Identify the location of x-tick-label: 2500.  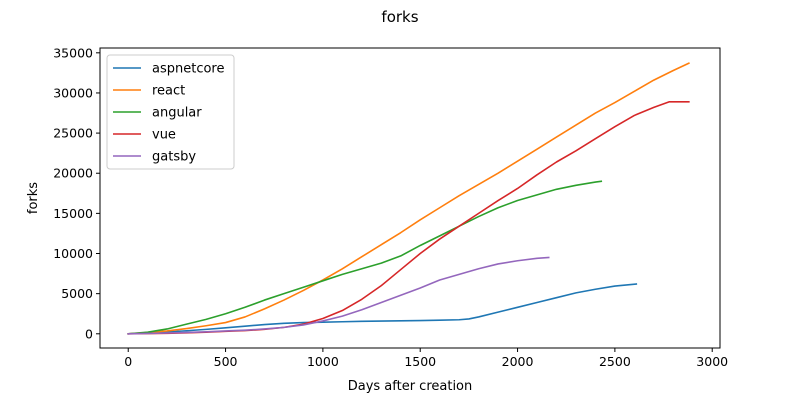
(615, 361).